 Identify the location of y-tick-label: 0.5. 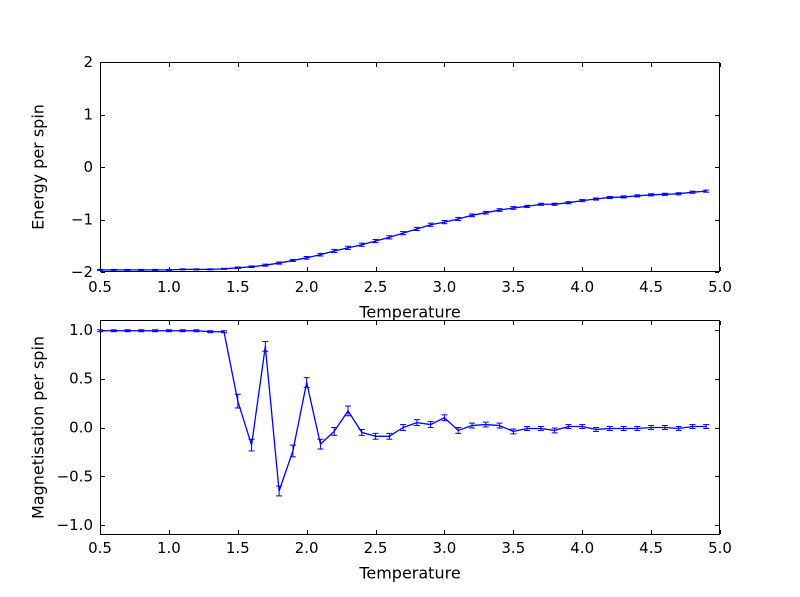
(81, 379).